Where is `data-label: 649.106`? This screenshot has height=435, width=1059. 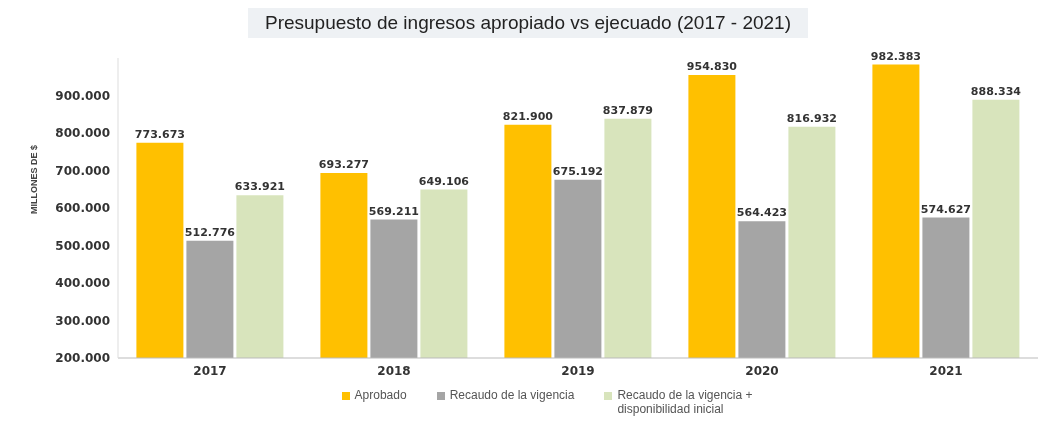
data-label: 649.106 is located at coordinates (444, 181).